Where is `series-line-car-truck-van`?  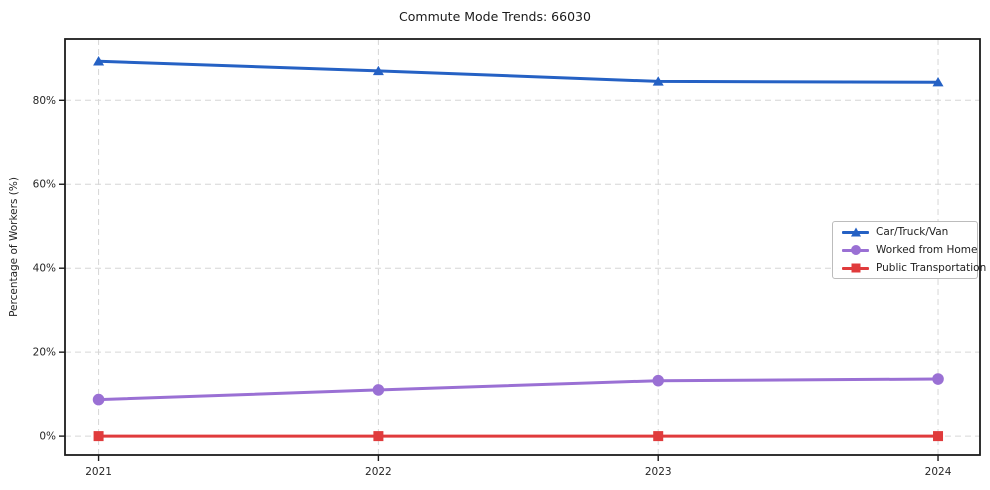 series-line-car-truck-van is located at coordinates (518, 71).